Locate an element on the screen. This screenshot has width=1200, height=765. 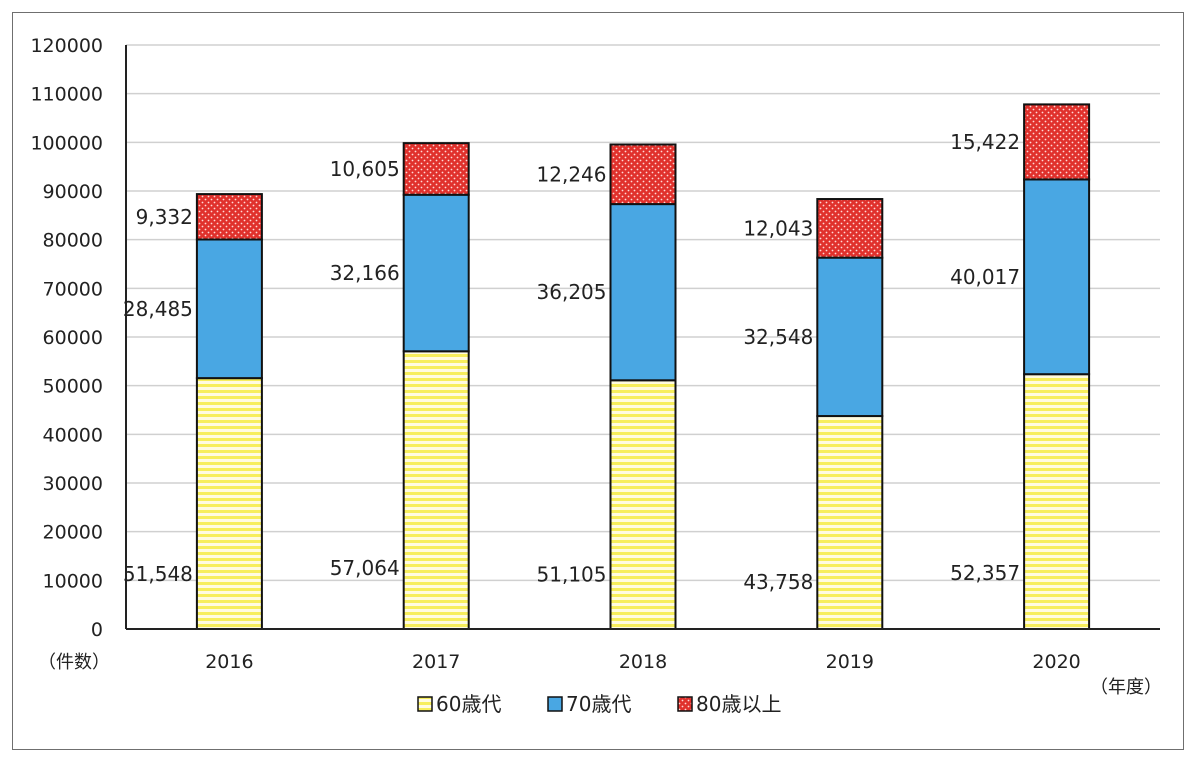
y-tick-label: 110000 is located at coordinates (66, 95).